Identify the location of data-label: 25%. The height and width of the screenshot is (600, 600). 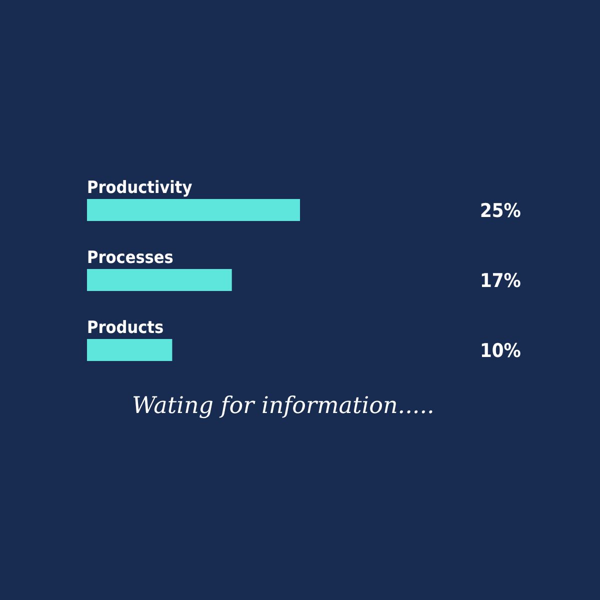
(500, 211).